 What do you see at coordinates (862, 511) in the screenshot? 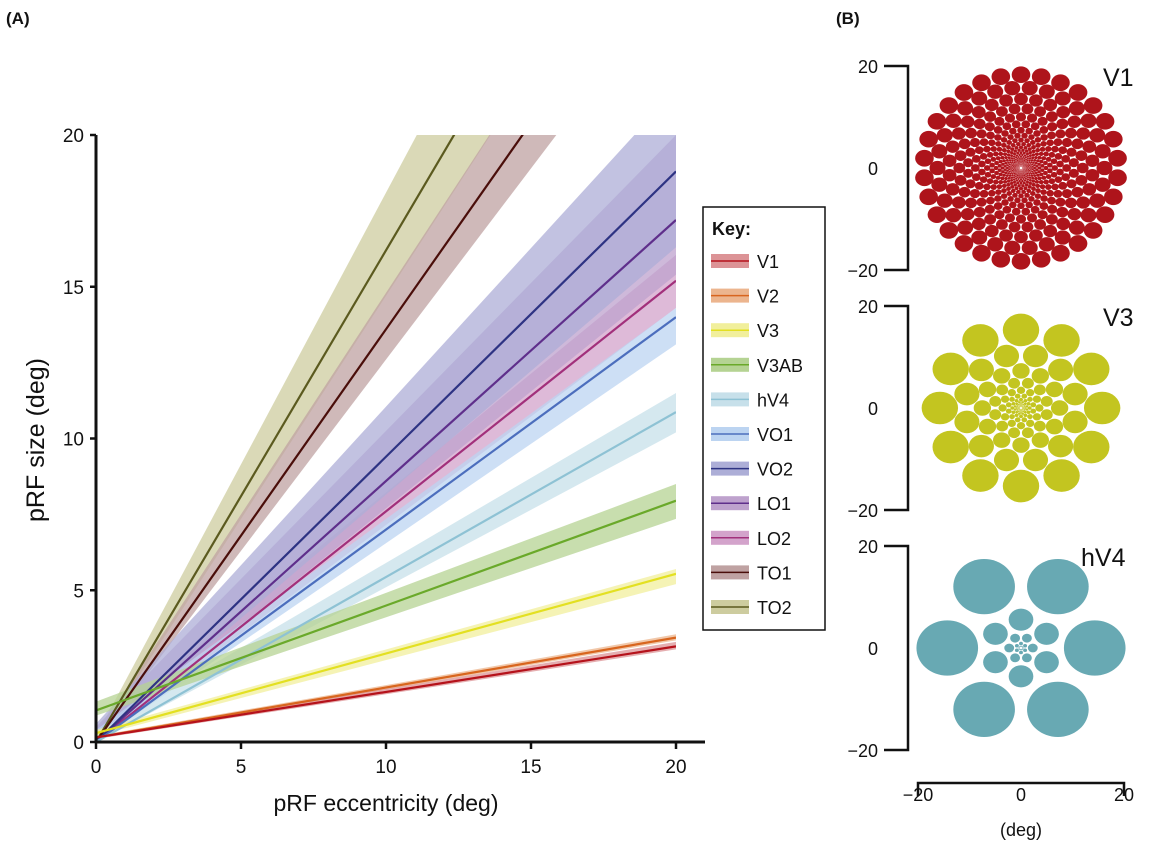
I see `panel-y-tick-label: −20` at bounding box center [862, 511].